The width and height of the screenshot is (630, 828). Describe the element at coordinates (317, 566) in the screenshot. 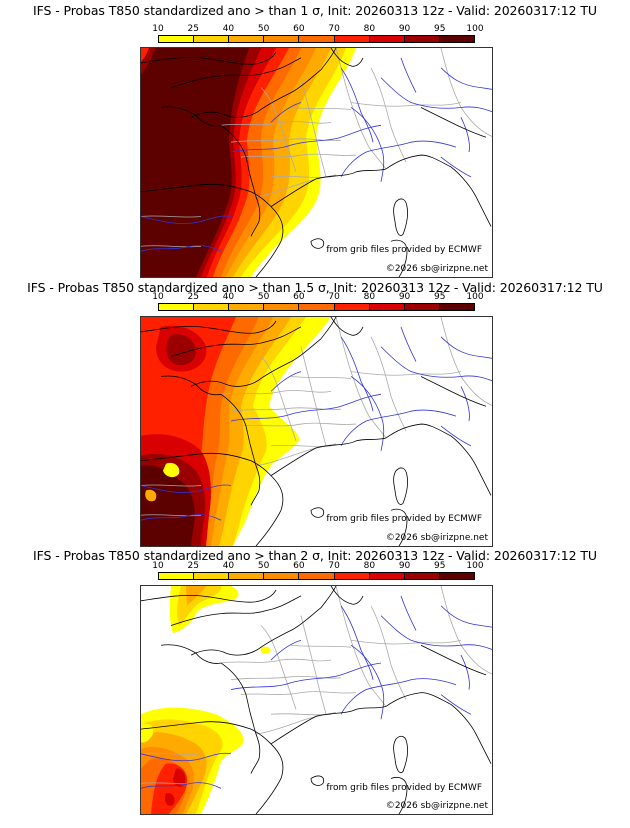

I see `panel-3-colorbar-ticks: 10 25 40 50 60 70 80 90 95 100` at that location.